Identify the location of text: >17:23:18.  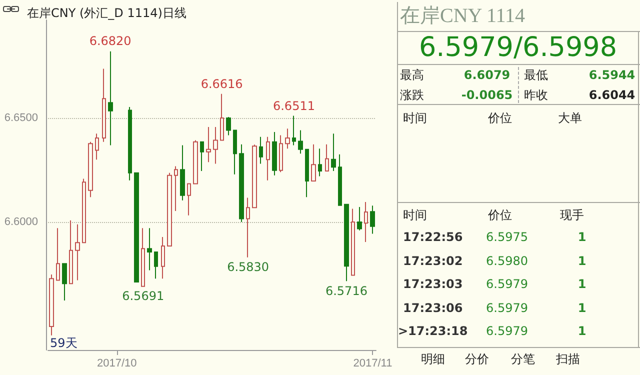
(433, 331).